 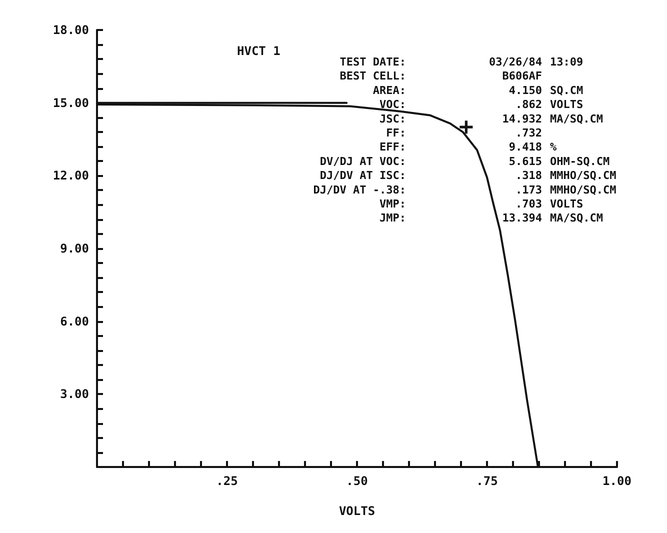 I want to click on text: DV/DJ AT VOC: 5.615 OHM-SQ.CM, so click(x=465, y=161).